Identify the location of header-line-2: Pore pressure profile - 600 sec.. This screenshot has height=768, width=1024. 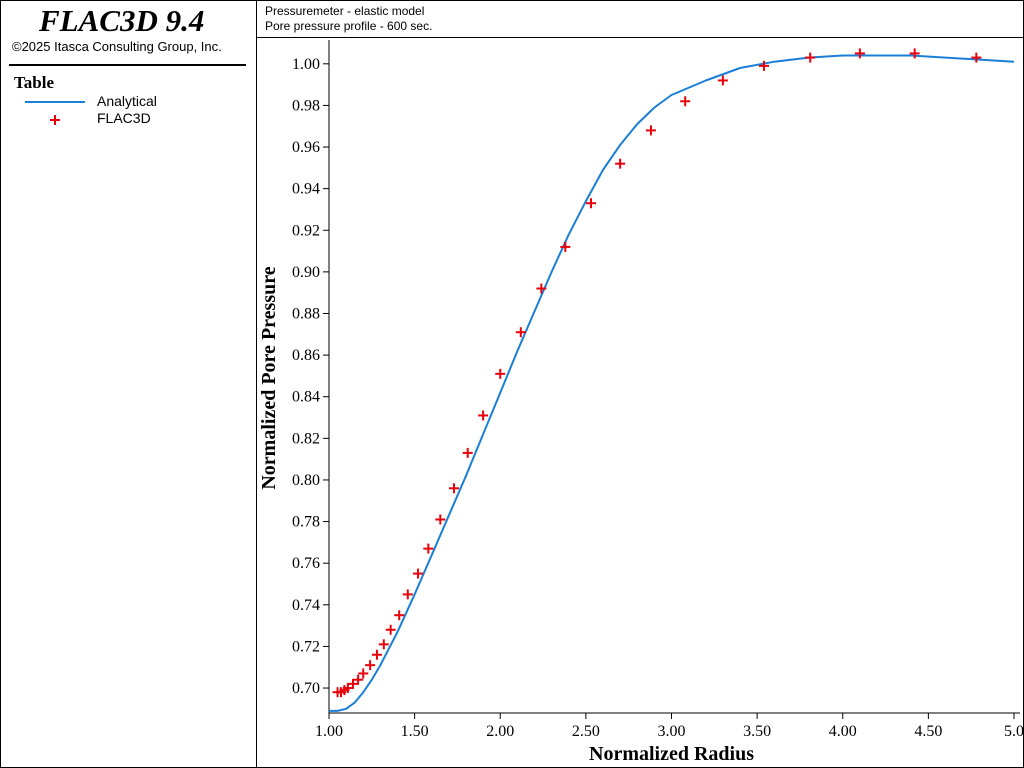
(349, 26).